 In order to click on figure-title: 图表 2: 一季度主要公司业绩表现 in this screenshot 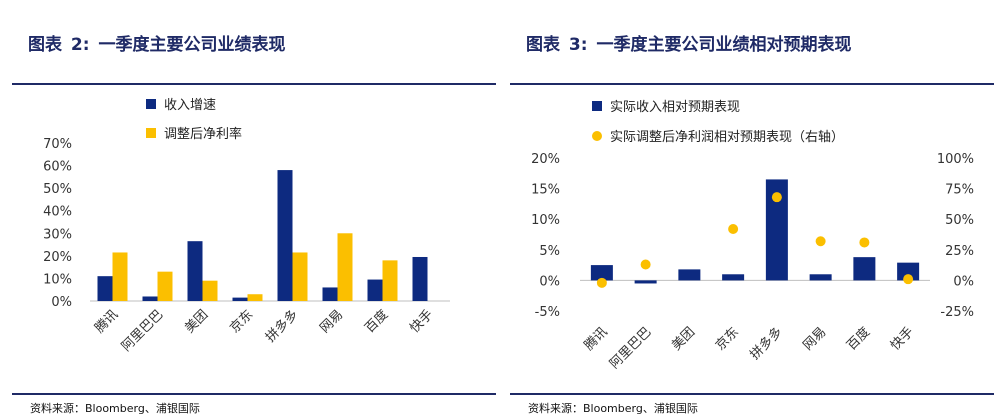, I will do `click(156, 42)`.